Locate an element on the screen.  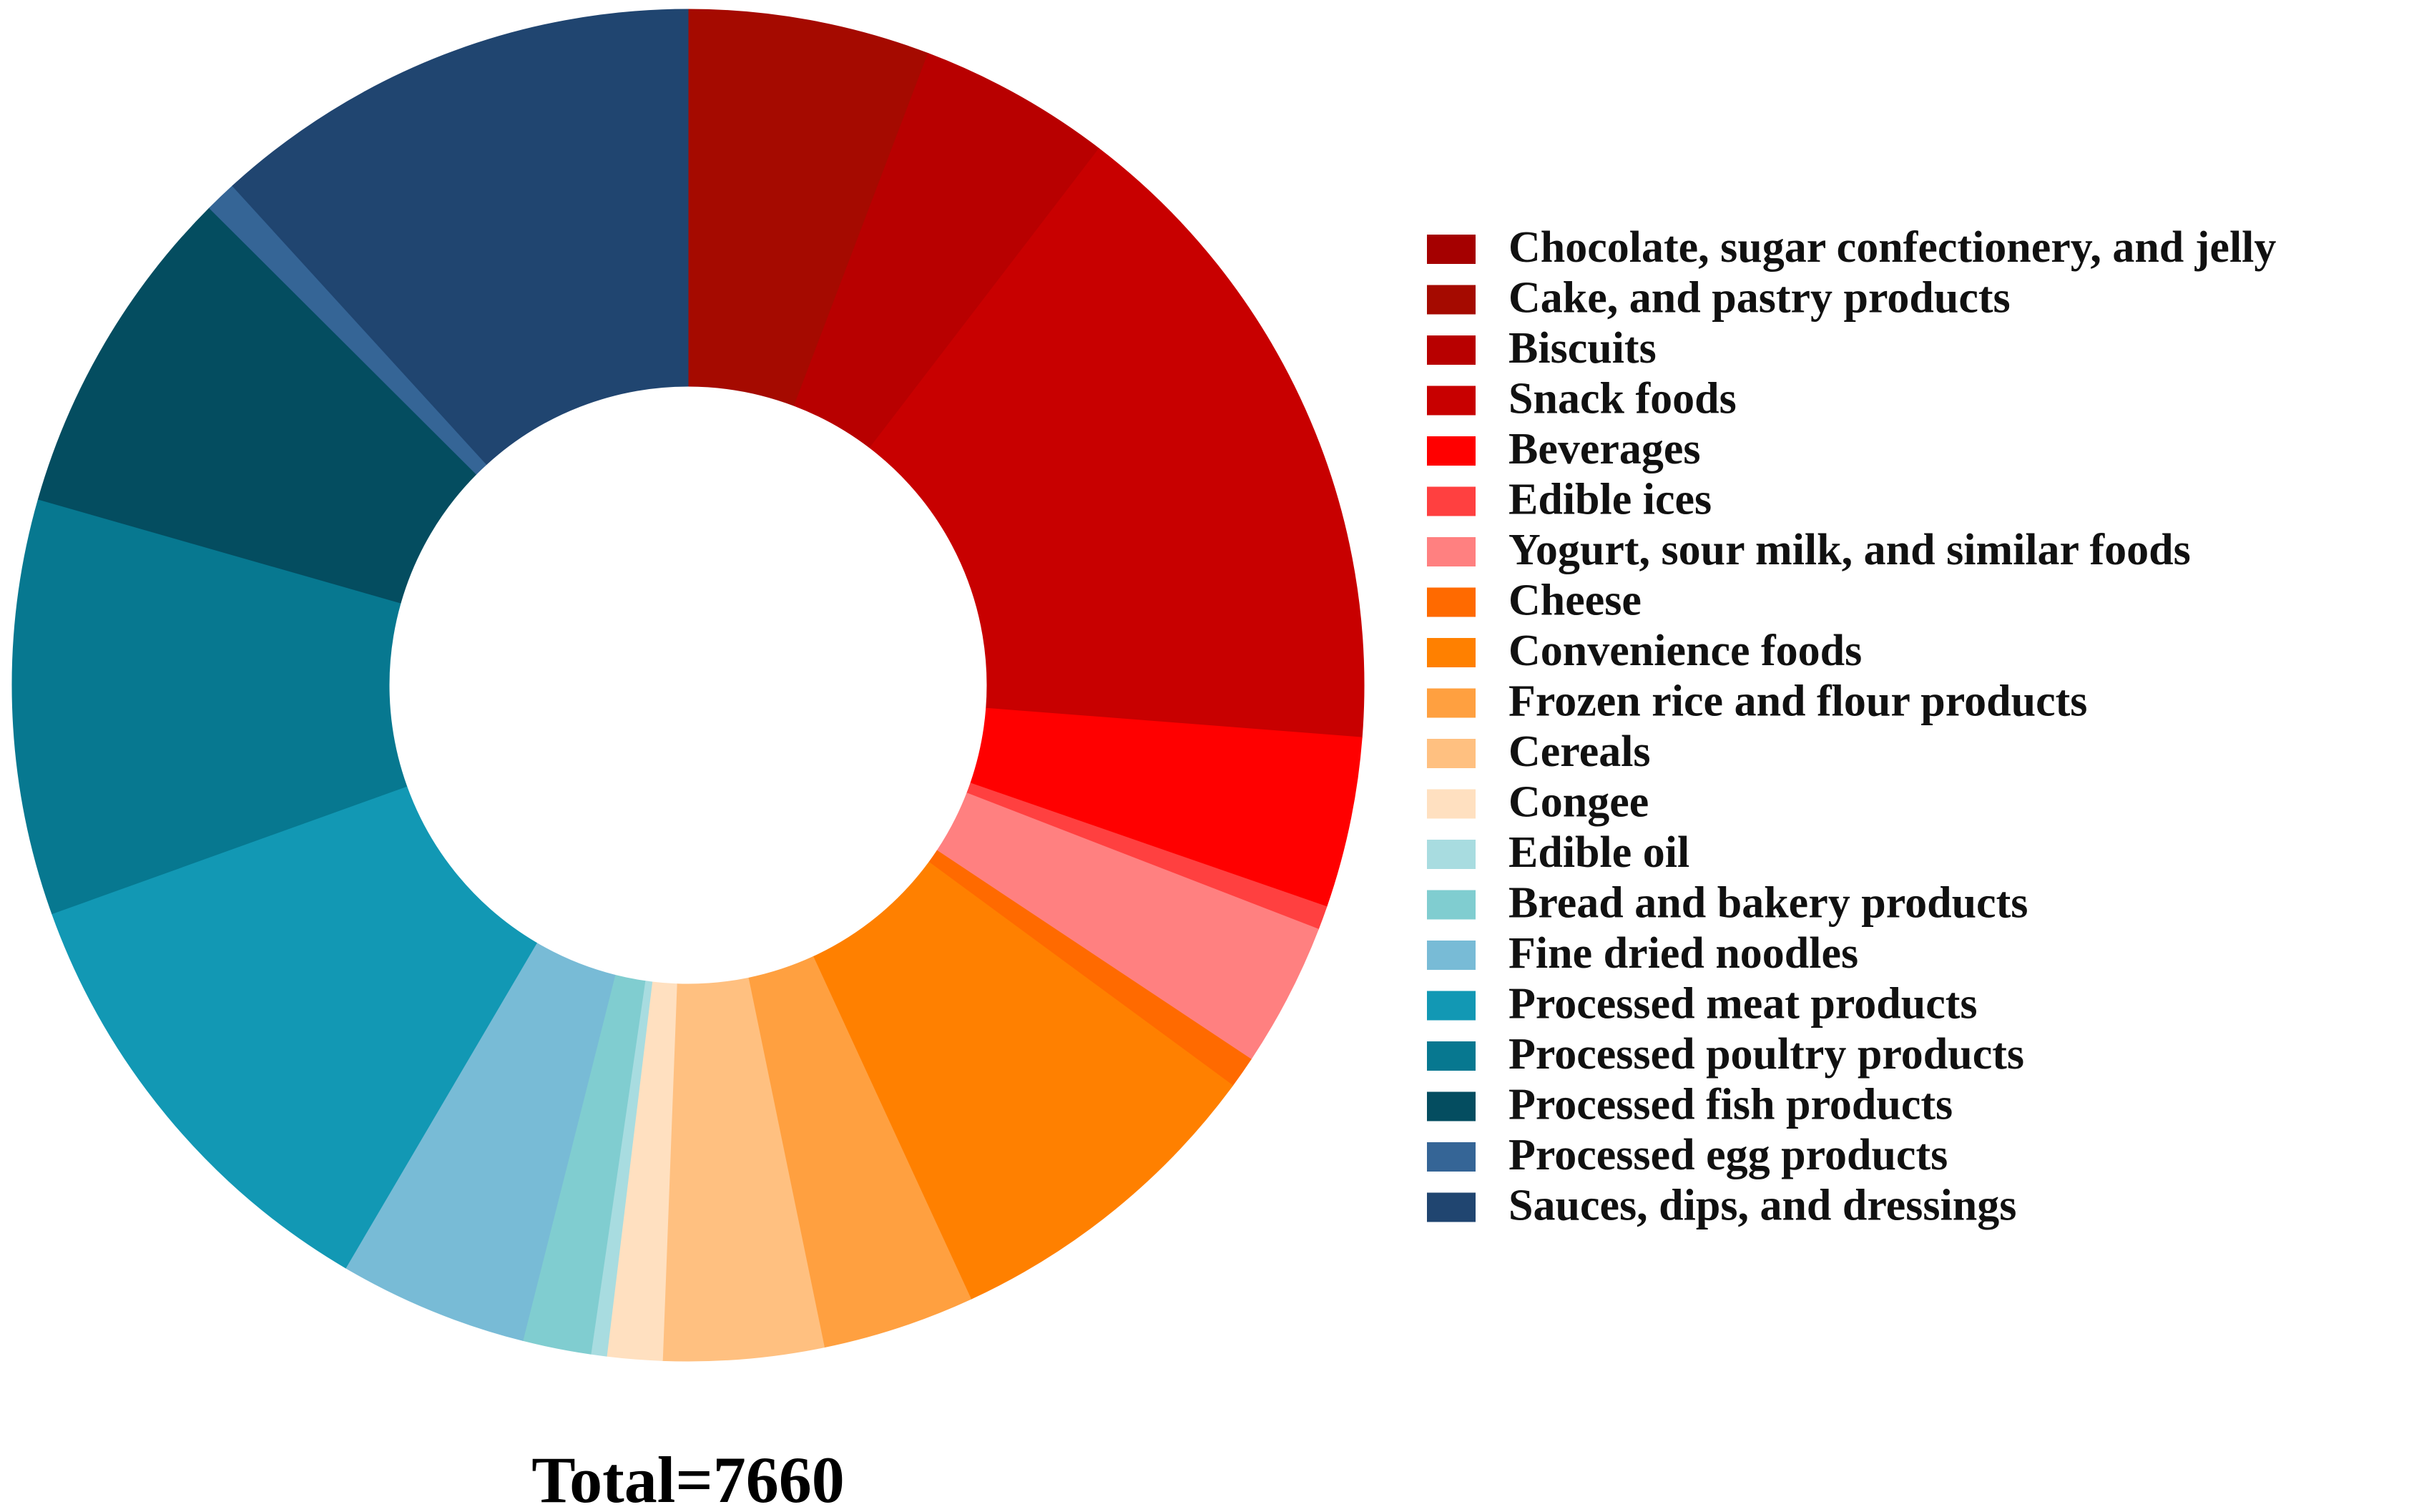
slice-convenience-foods is located at coordinates (1023, 1080).